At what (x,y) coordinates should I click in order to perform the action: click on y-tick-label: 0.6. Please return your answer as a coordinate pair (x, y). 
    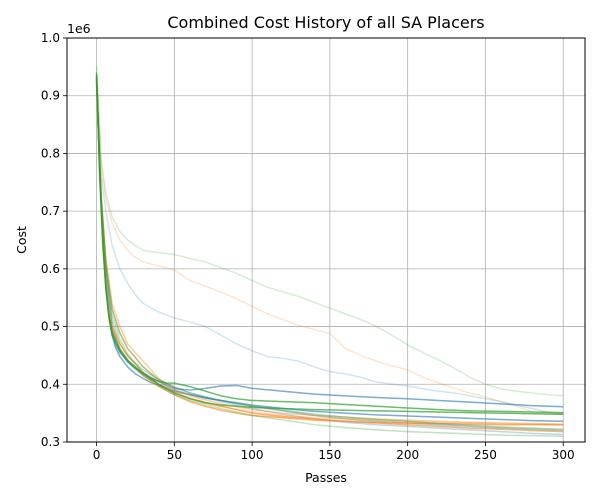
    Looking at the image, I should click on (50, 269).